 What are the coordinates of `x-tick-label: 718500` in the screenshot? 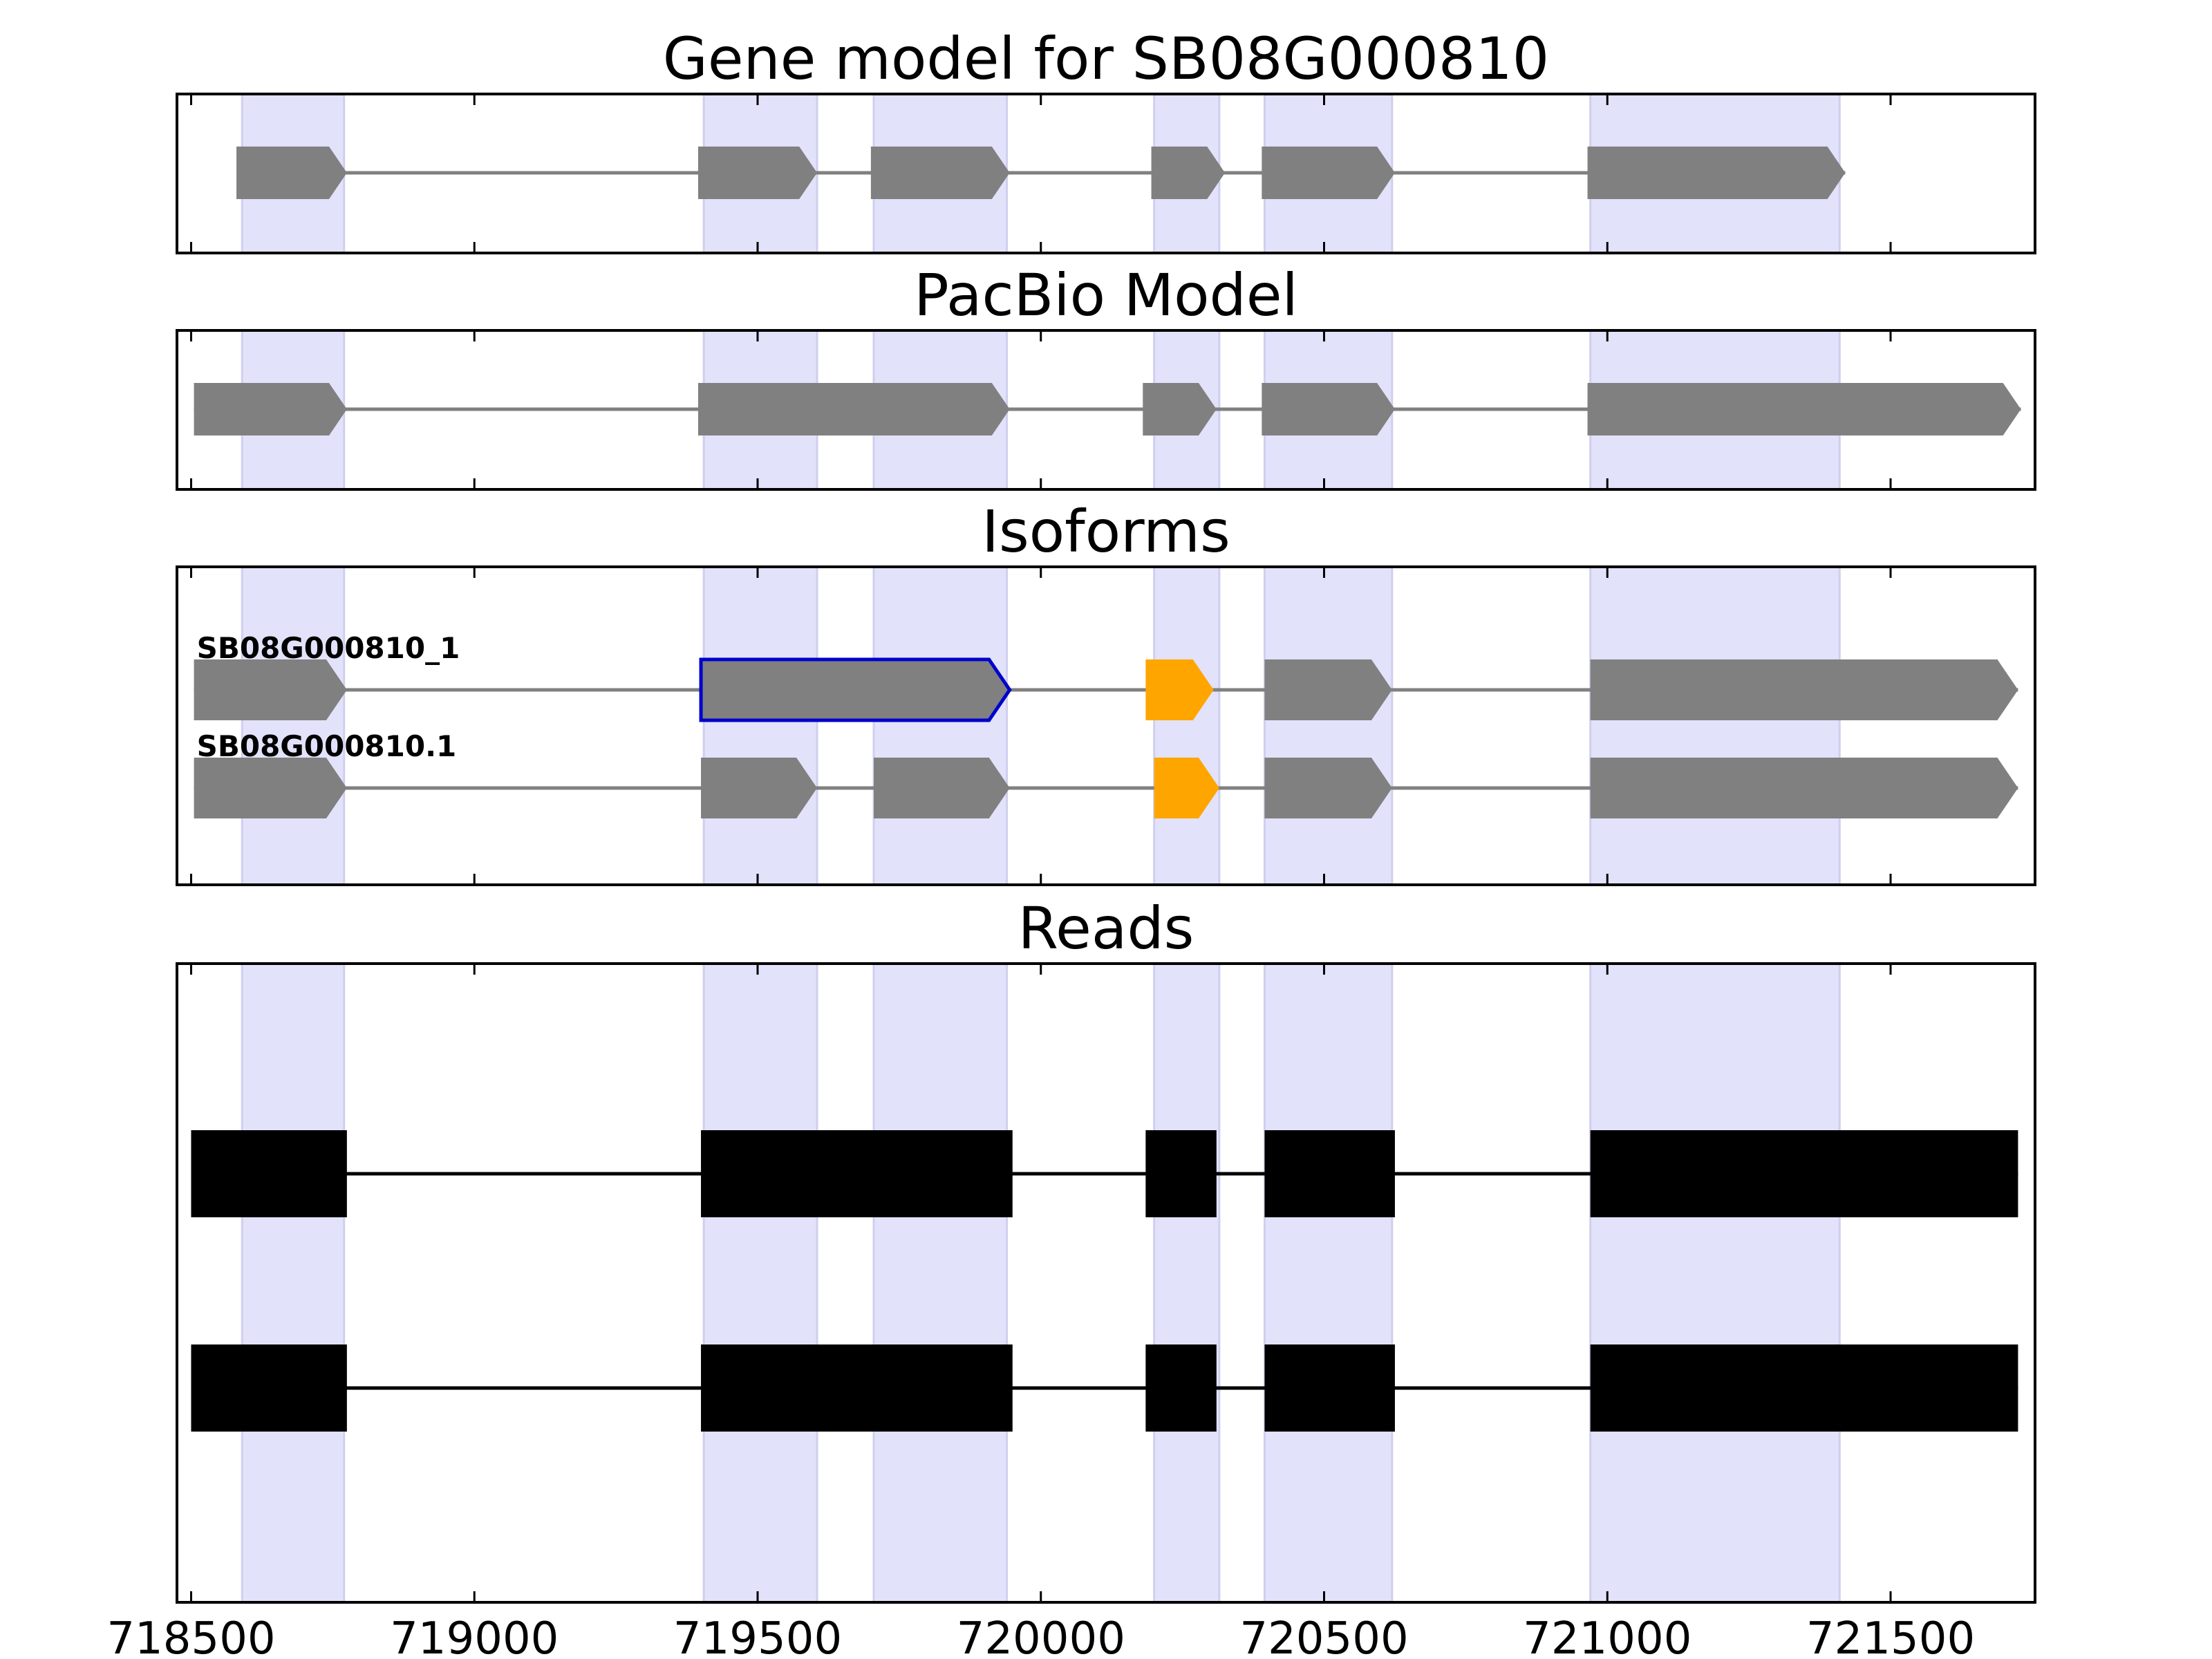 It's located at (191, 1636).